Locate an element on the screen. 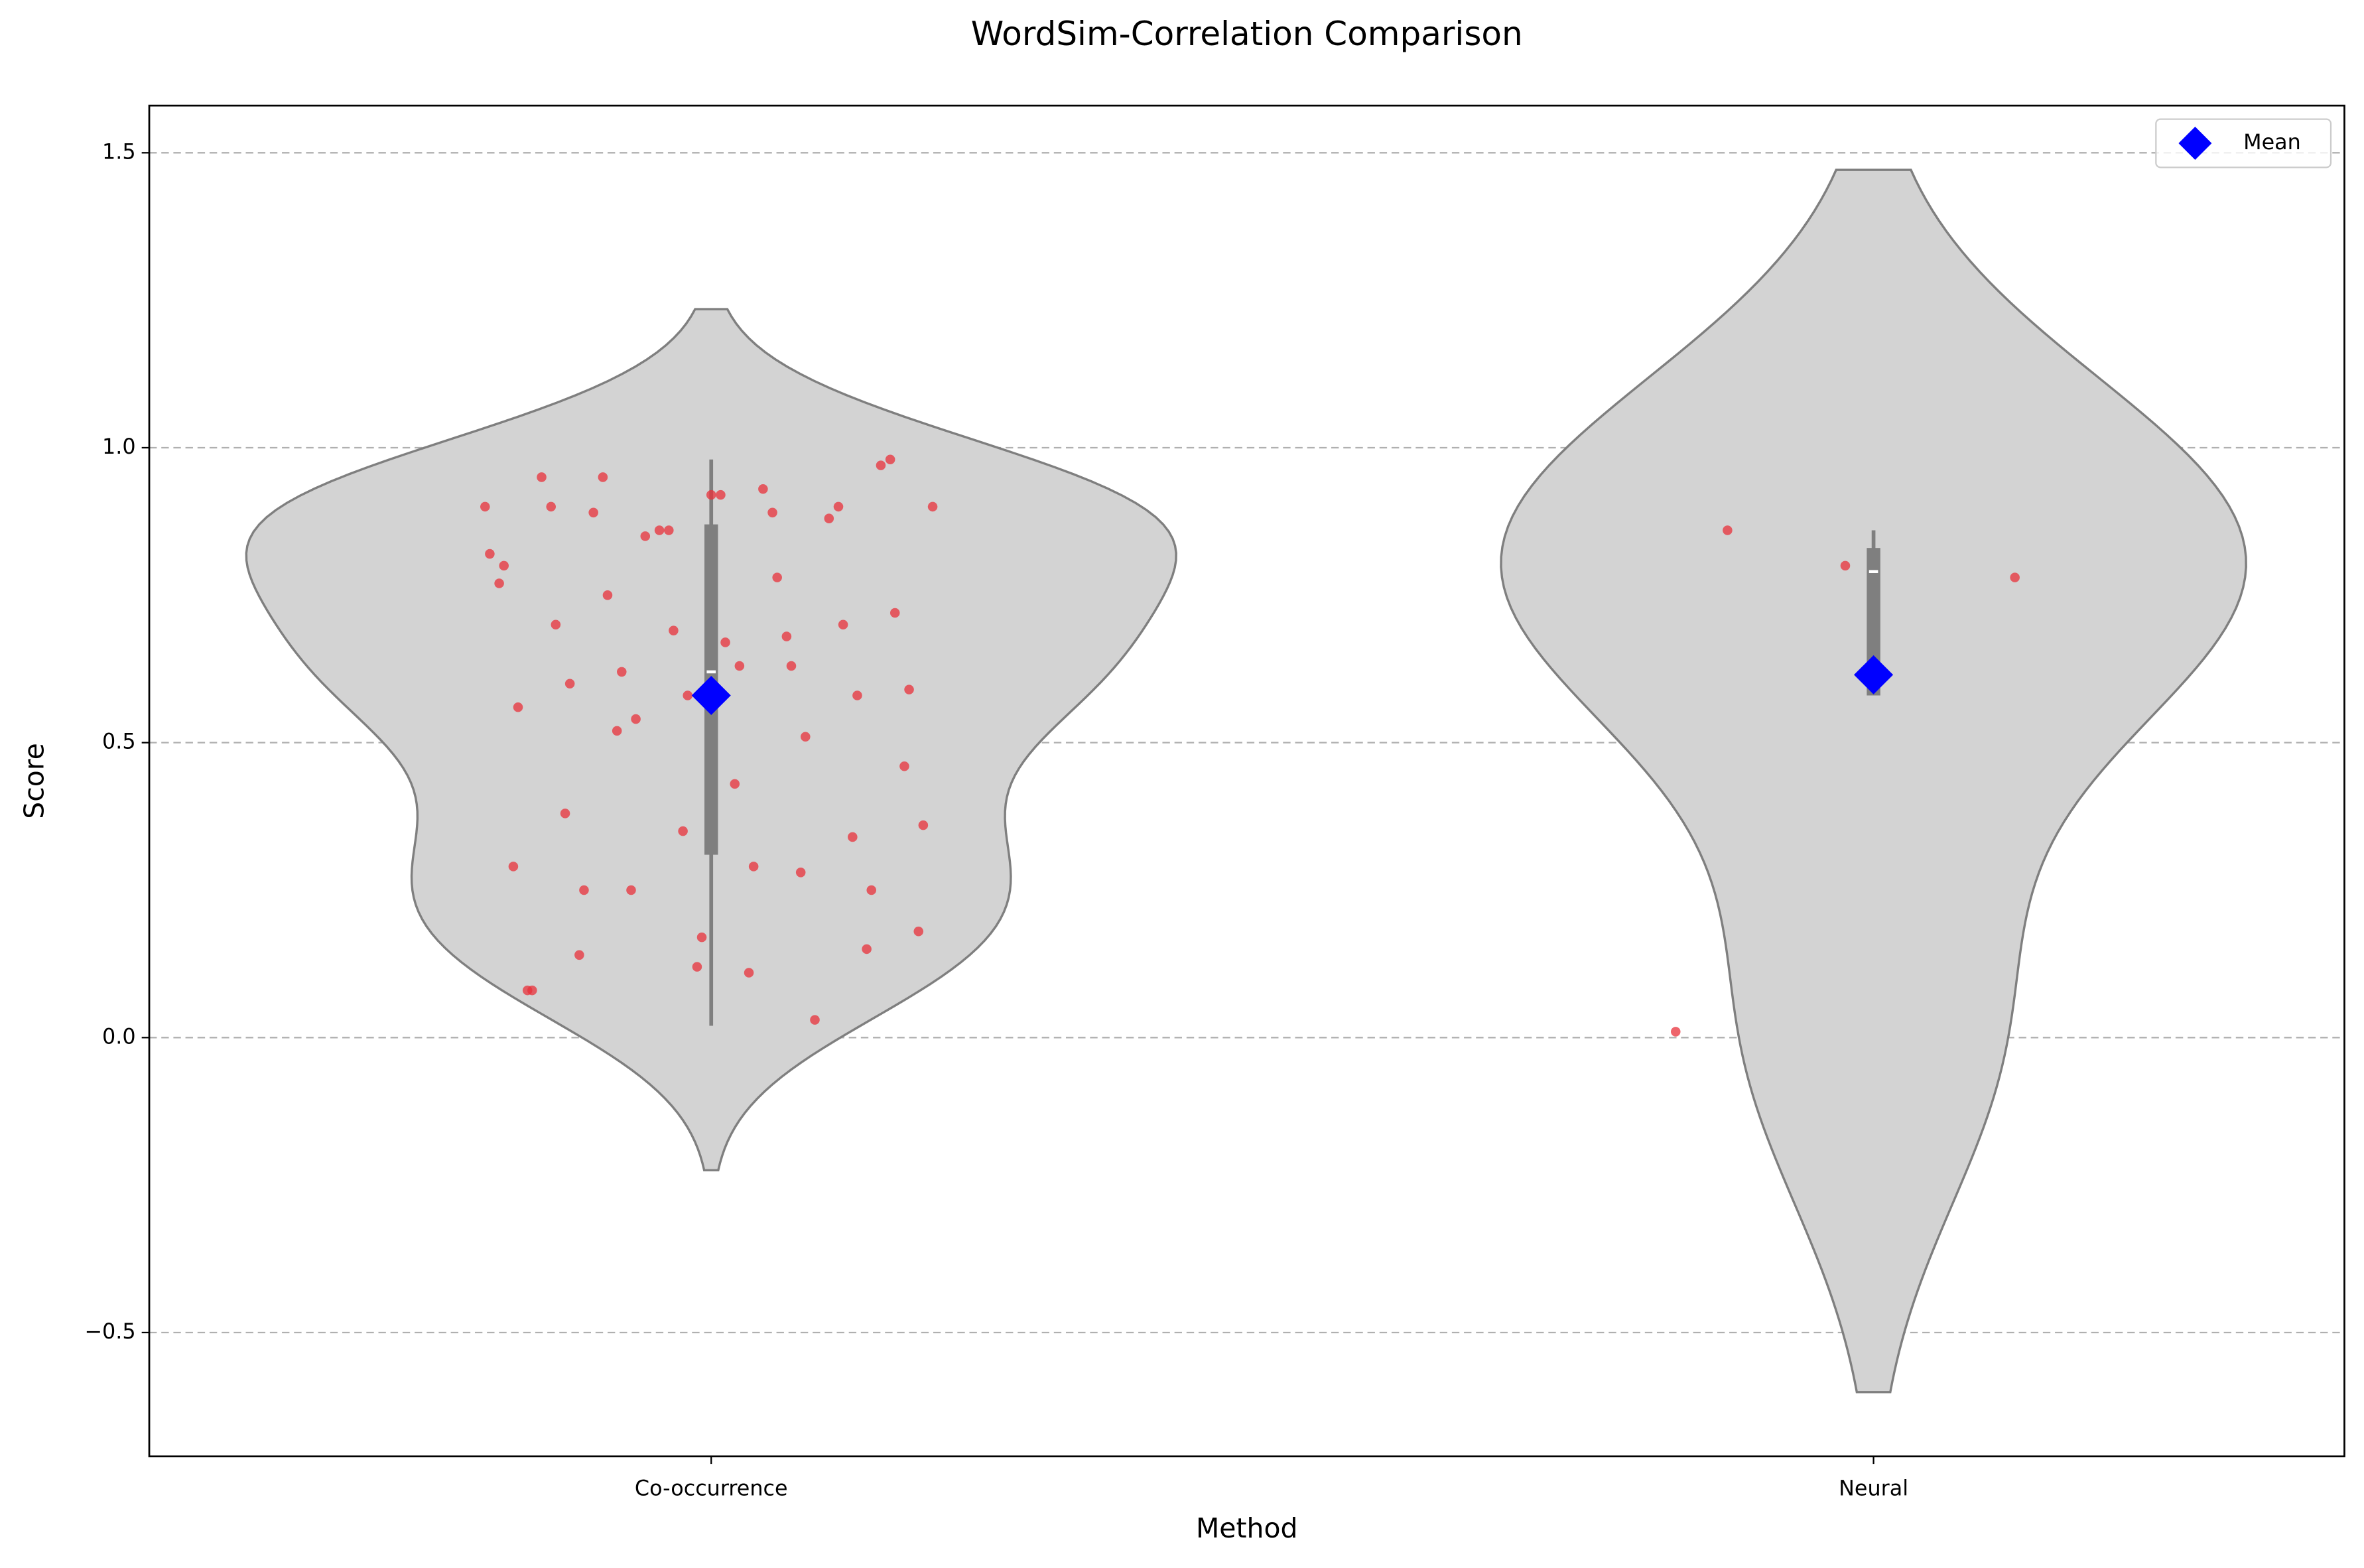 The image size is (2364, 1568). x-tick-label: Neural is located at coordinates (1873, 1488).